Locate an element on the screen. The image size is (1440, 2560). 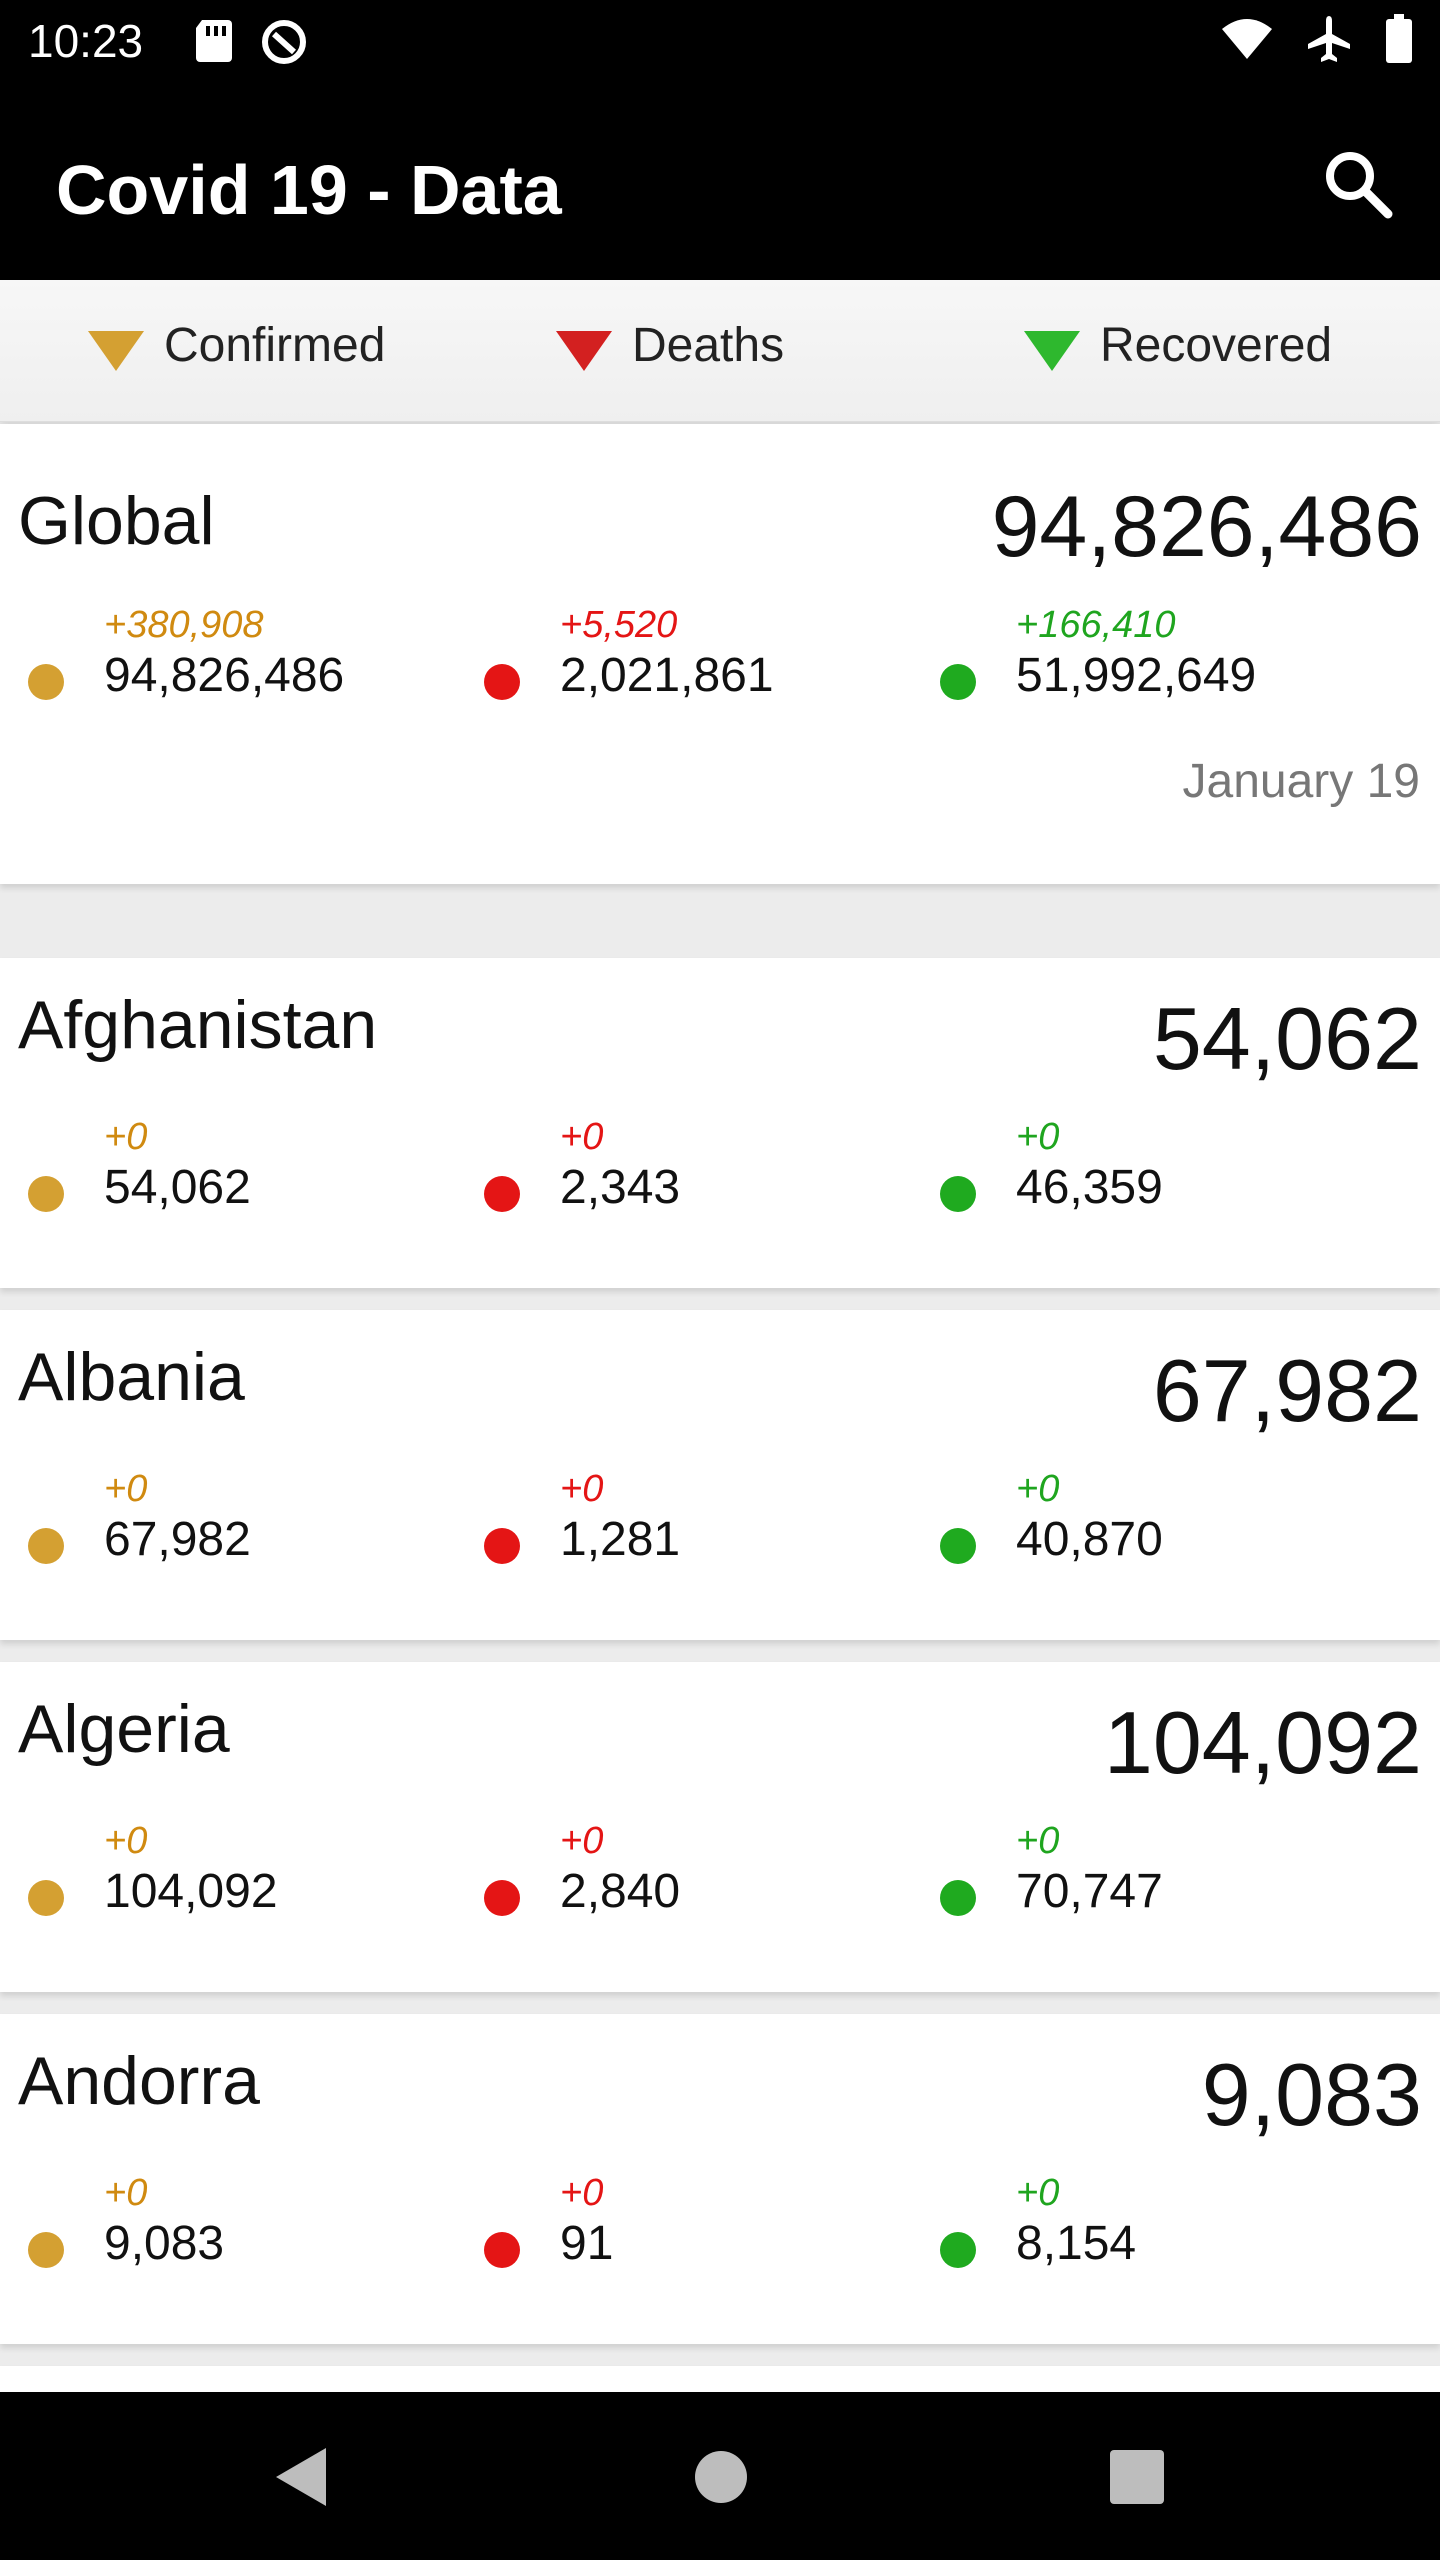
status-time: 10:23 is located at coordinates (86, 41).